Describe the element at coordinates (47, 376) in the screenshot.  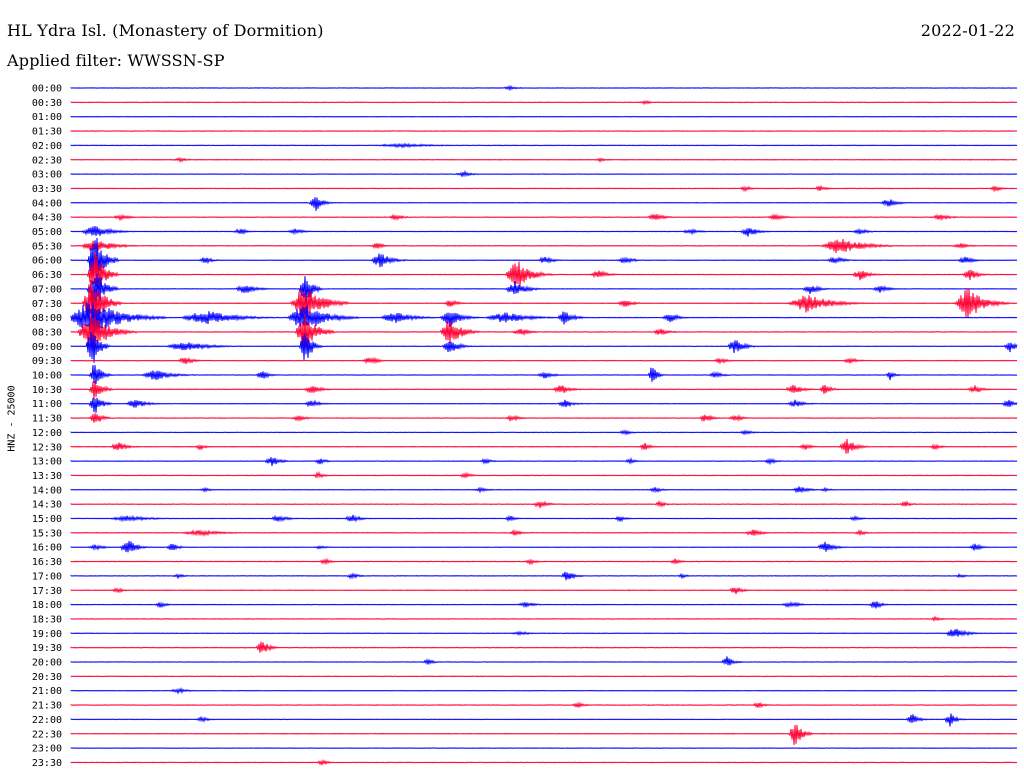
I see `row-time-label: 10:00` at that location.